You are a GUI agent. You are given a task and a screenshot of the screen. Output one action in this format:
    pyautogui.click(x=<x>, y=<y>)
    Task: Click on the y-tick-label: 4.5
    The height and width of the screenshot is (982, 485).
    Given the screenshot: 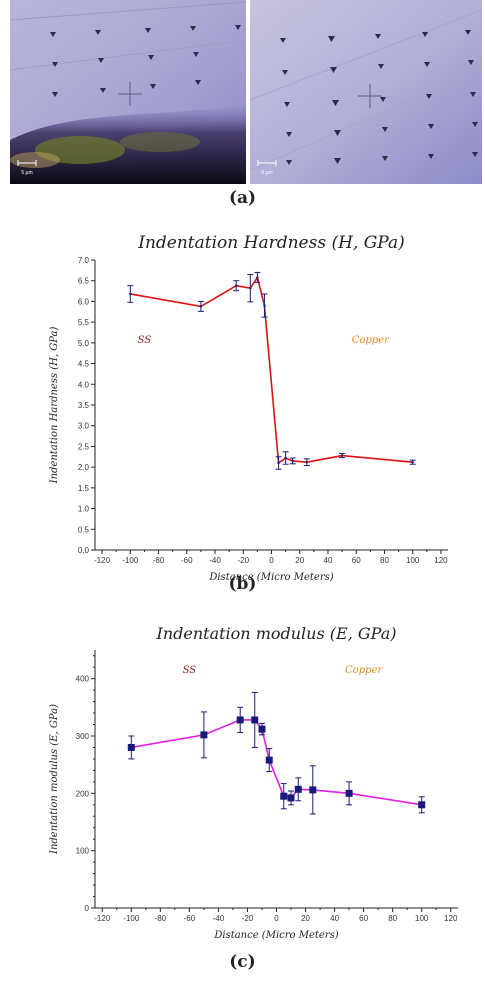 What is the action you would take?
    pyautogui.click(x=84, y=364)
    